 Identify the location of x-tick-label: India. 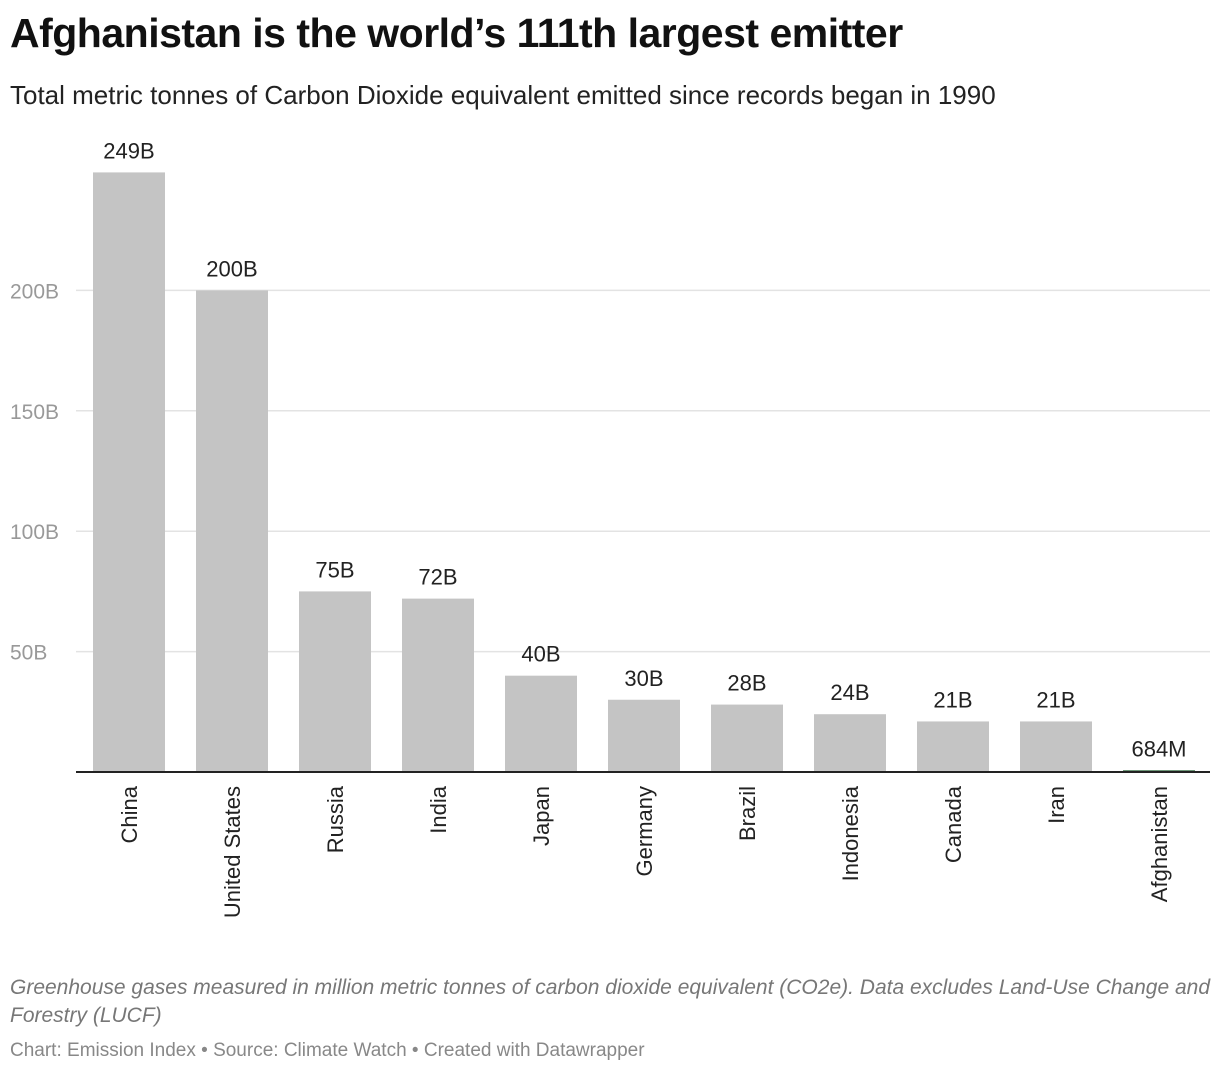
(438, 809).